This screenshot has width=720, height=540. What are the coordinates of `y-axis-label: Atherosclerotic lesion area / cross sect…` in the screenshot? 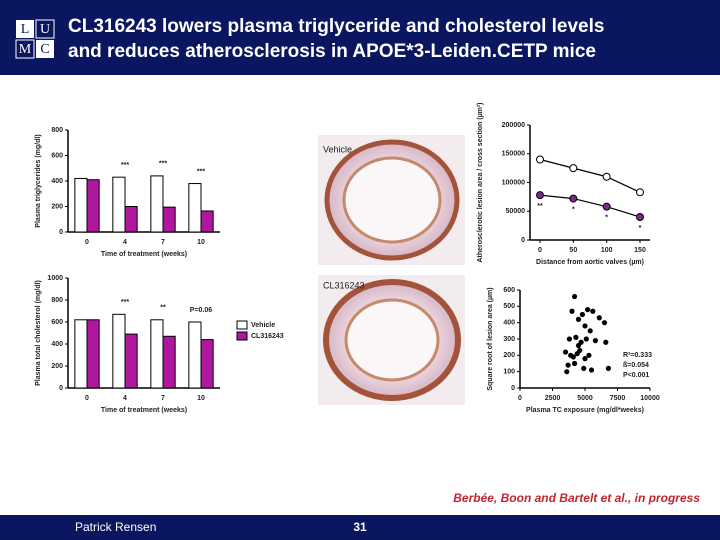 It's located at (480, 182).